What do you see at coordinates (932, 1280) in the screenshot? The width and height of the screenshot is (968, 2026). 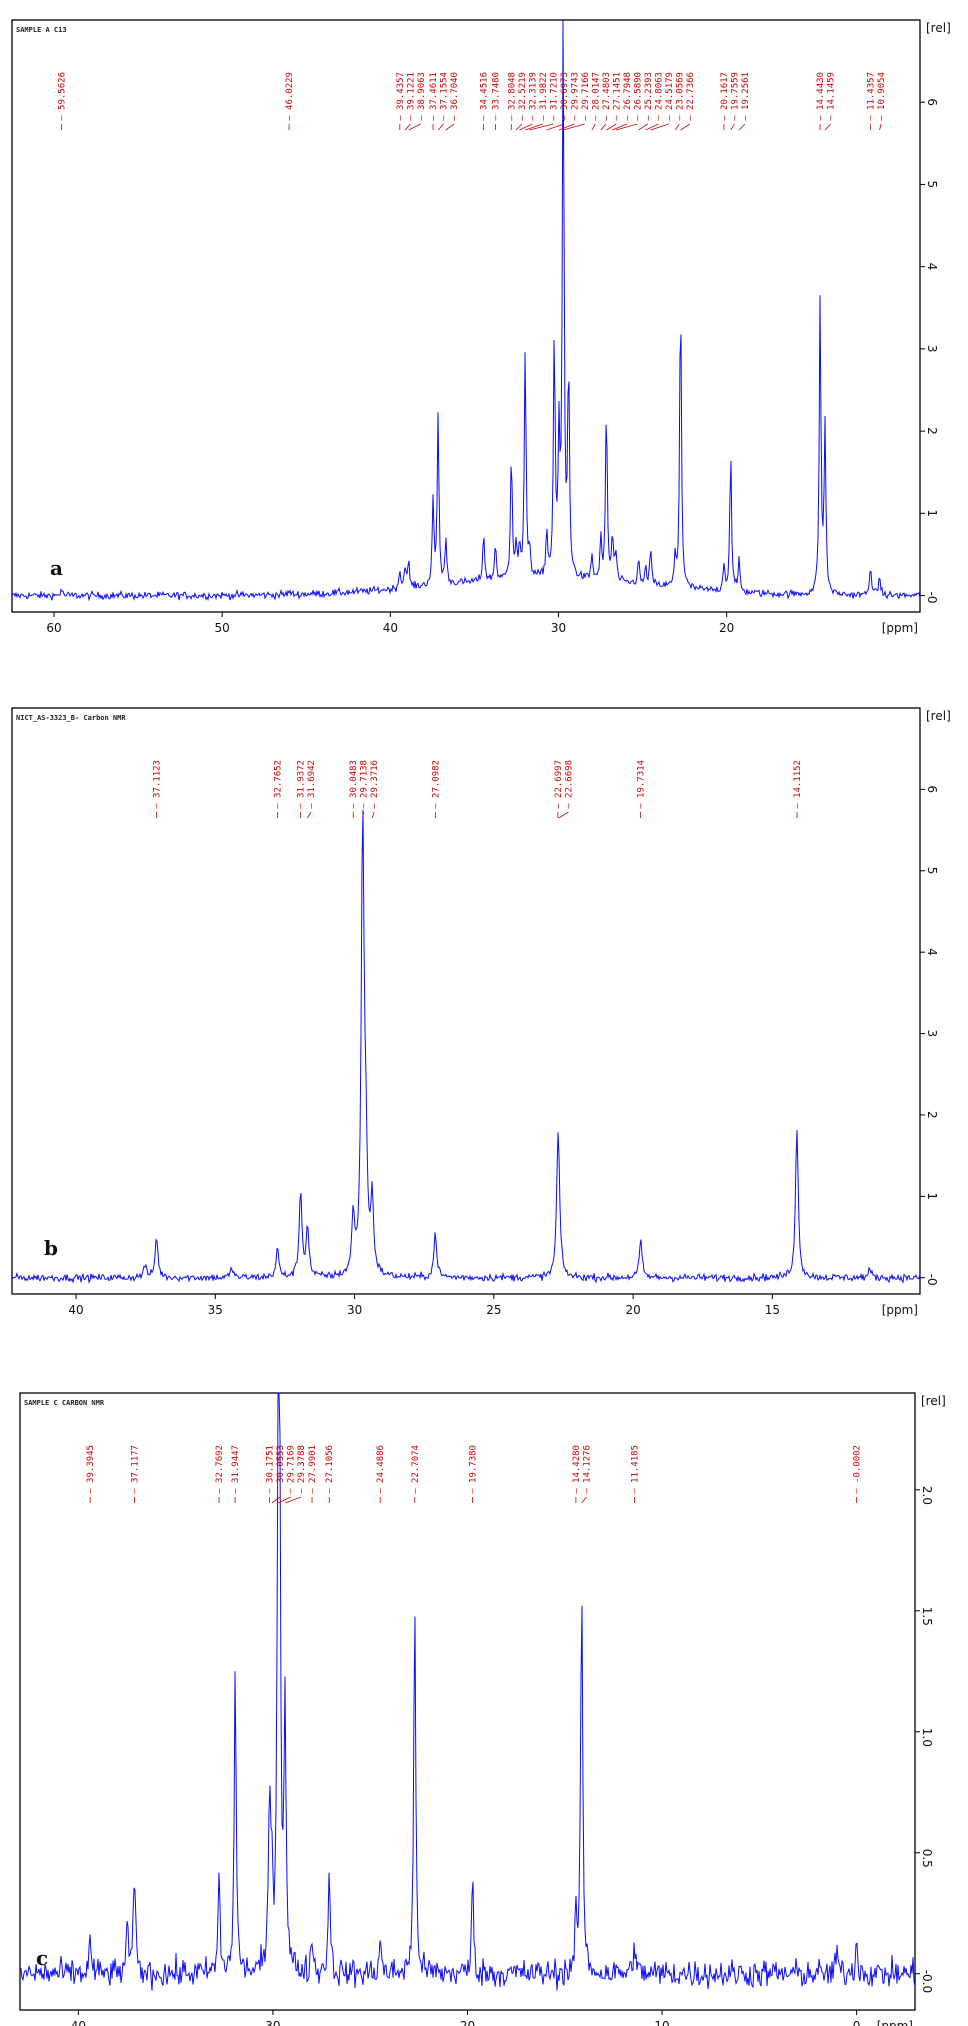 I see `y-tick-label: -0` at bounding box center [932, 1280].